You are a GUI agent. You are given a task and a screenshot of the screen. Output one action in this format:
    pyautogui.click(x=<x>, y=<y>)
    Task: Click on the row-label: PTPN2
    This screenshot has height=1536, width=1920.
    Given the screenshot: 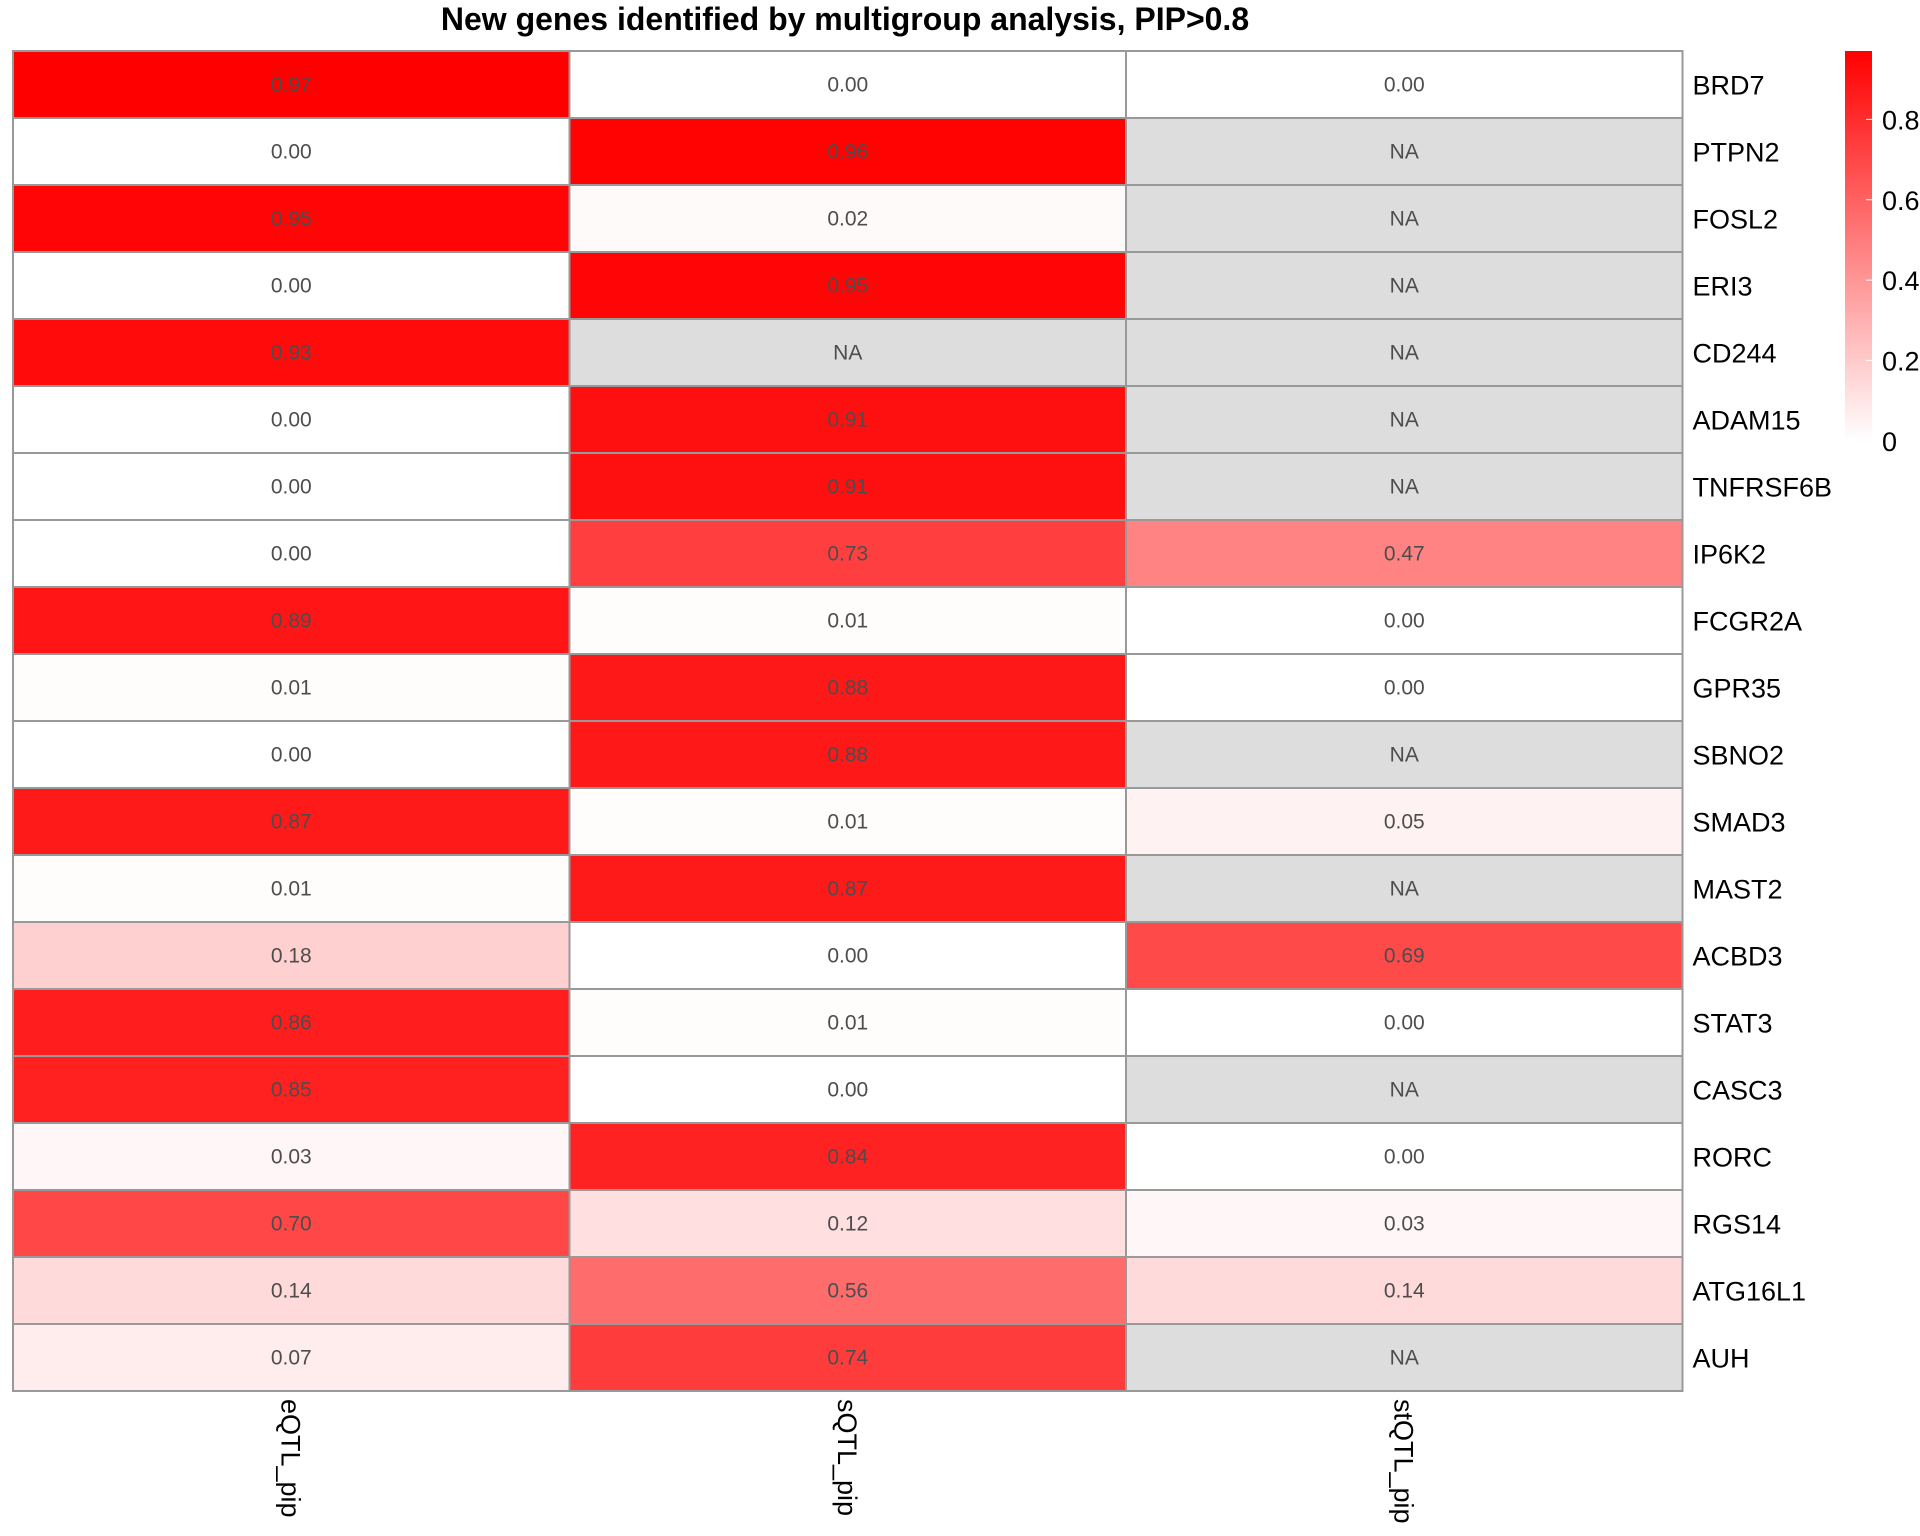 What is the action you would take?
    pyautogui.click(x=1736, y=153)
    